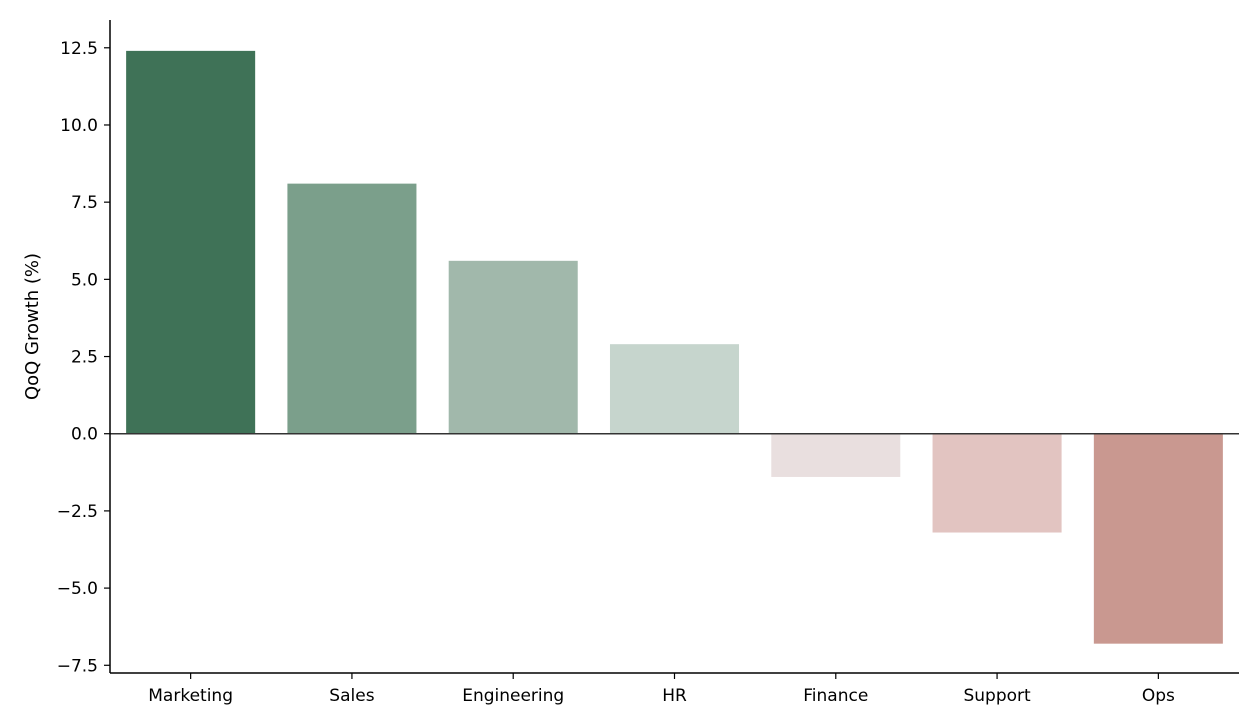 The height and width of the screenshot is (728, 1260). I want to click on bar-sales, so click(352, 308).